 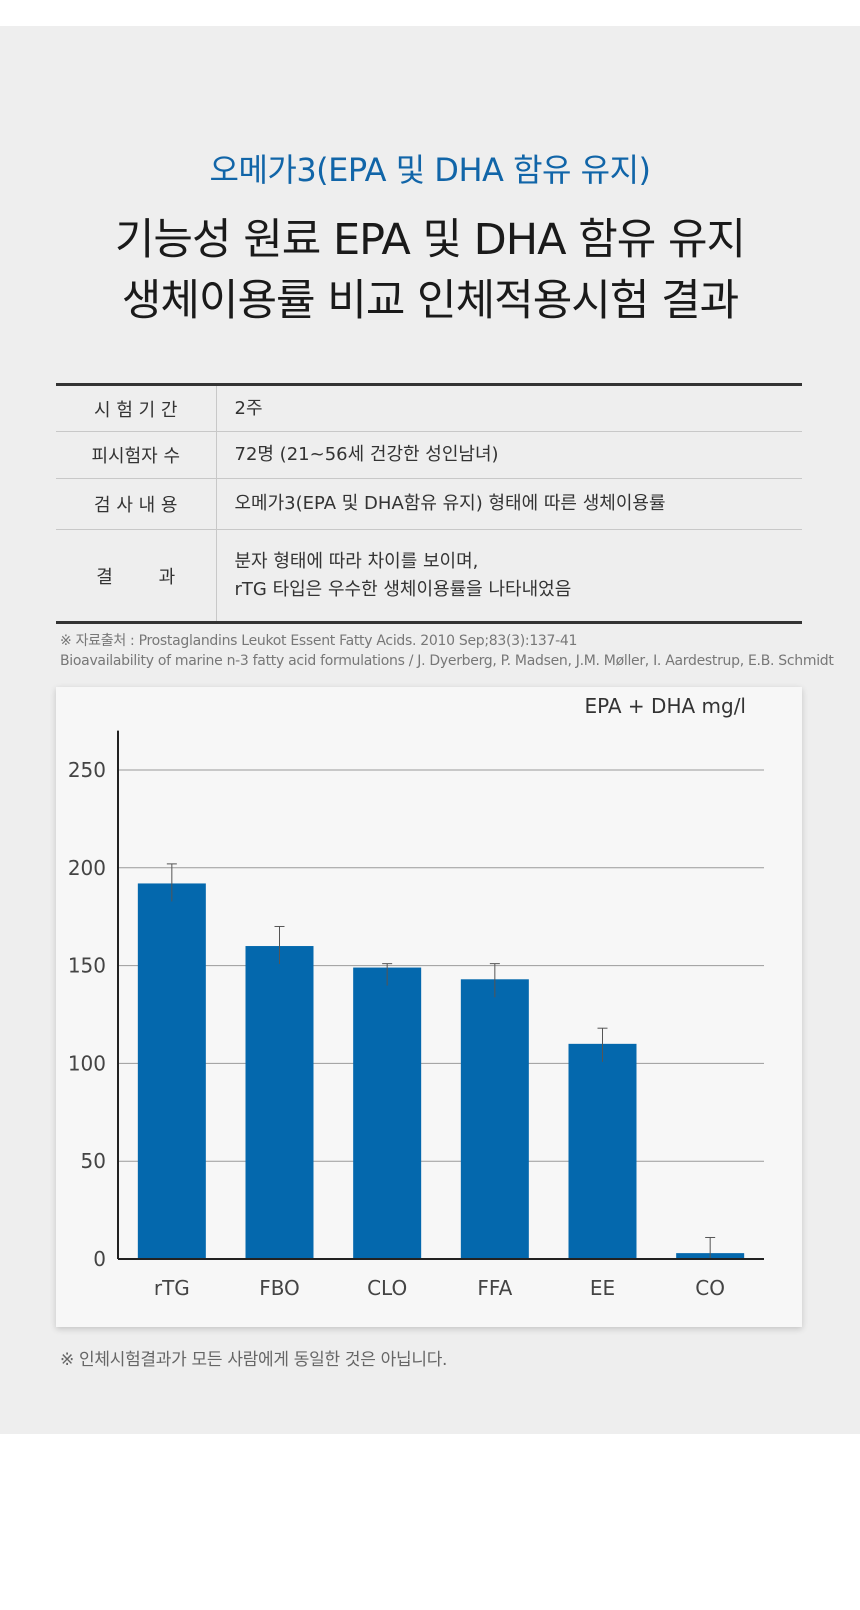 I want to click on table-row: 피시험자 수 72명 (21~56세 건강한 성인남녀), so click(x=429, y=455).